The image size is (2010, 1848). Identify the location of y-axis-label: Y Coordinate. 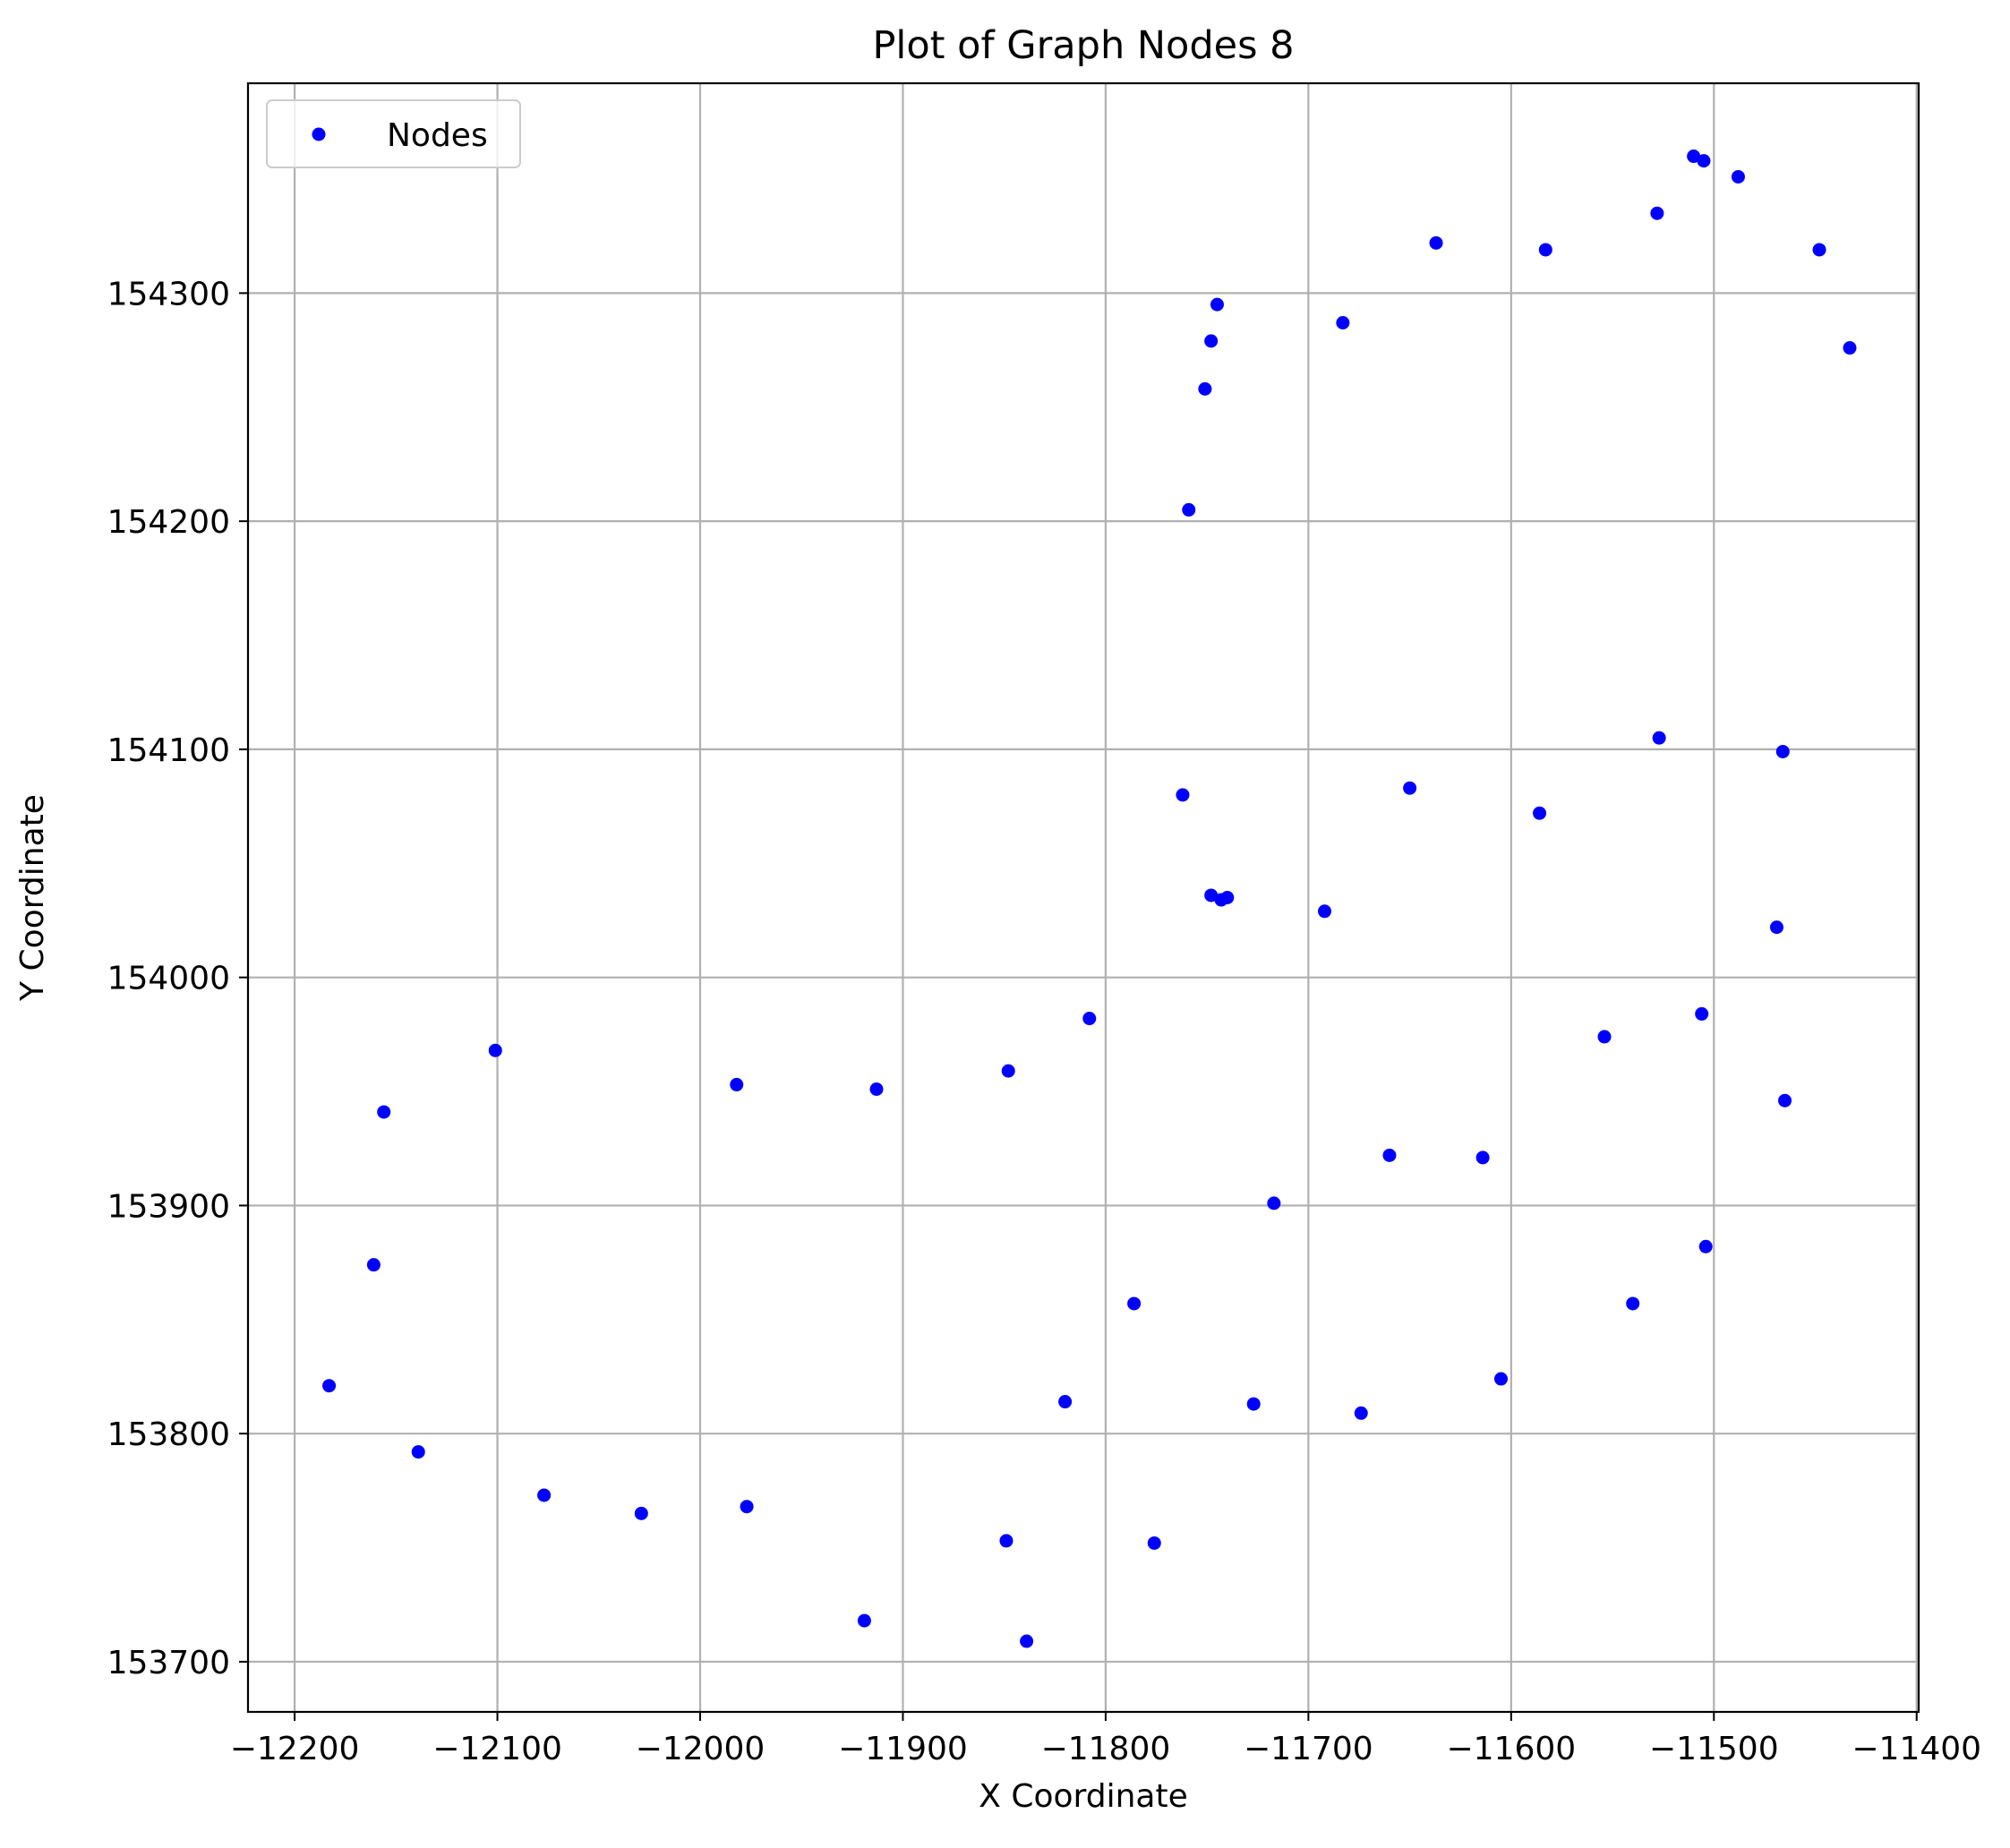
(32, 898).